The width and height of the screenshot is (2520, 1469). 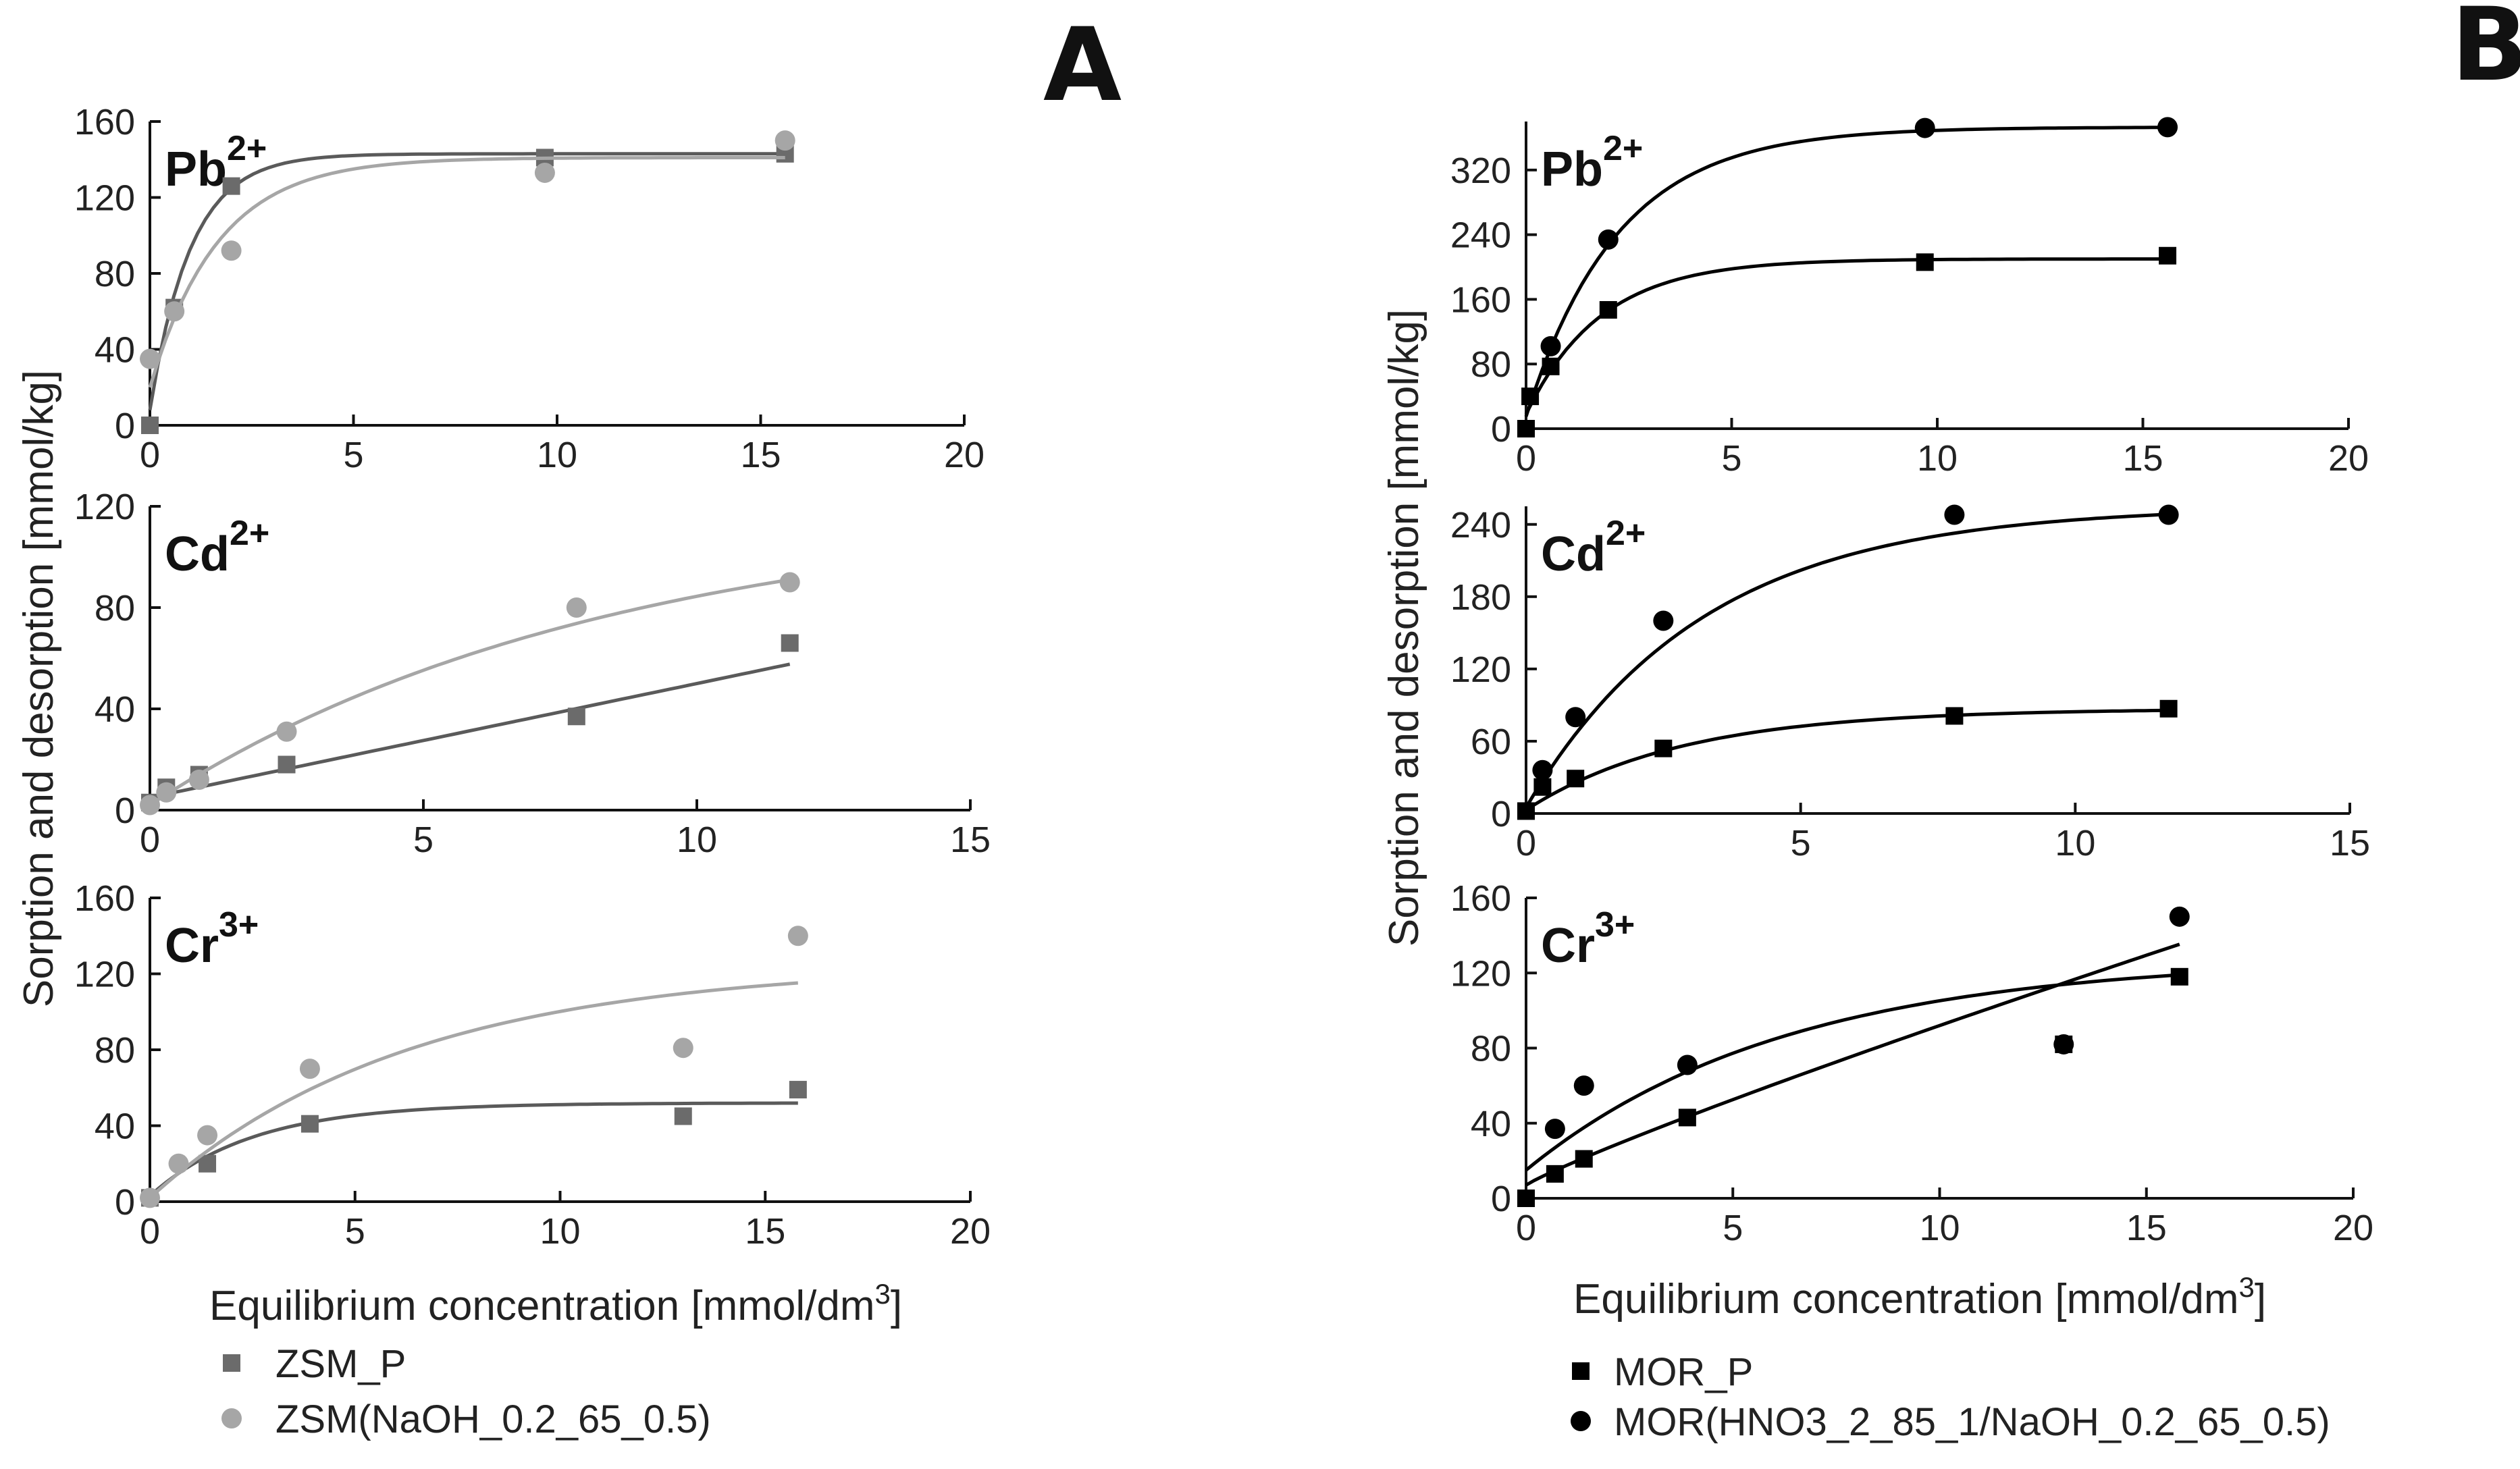 I want to click on y-axis-title-b: Sorption and desorption [mmol/kg], so click(x=1404, y=627).